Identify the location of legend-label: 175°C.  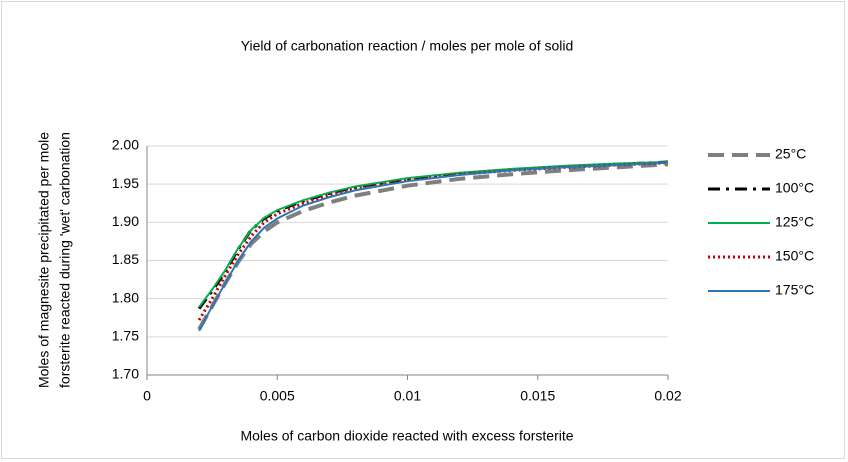
(794, 290).